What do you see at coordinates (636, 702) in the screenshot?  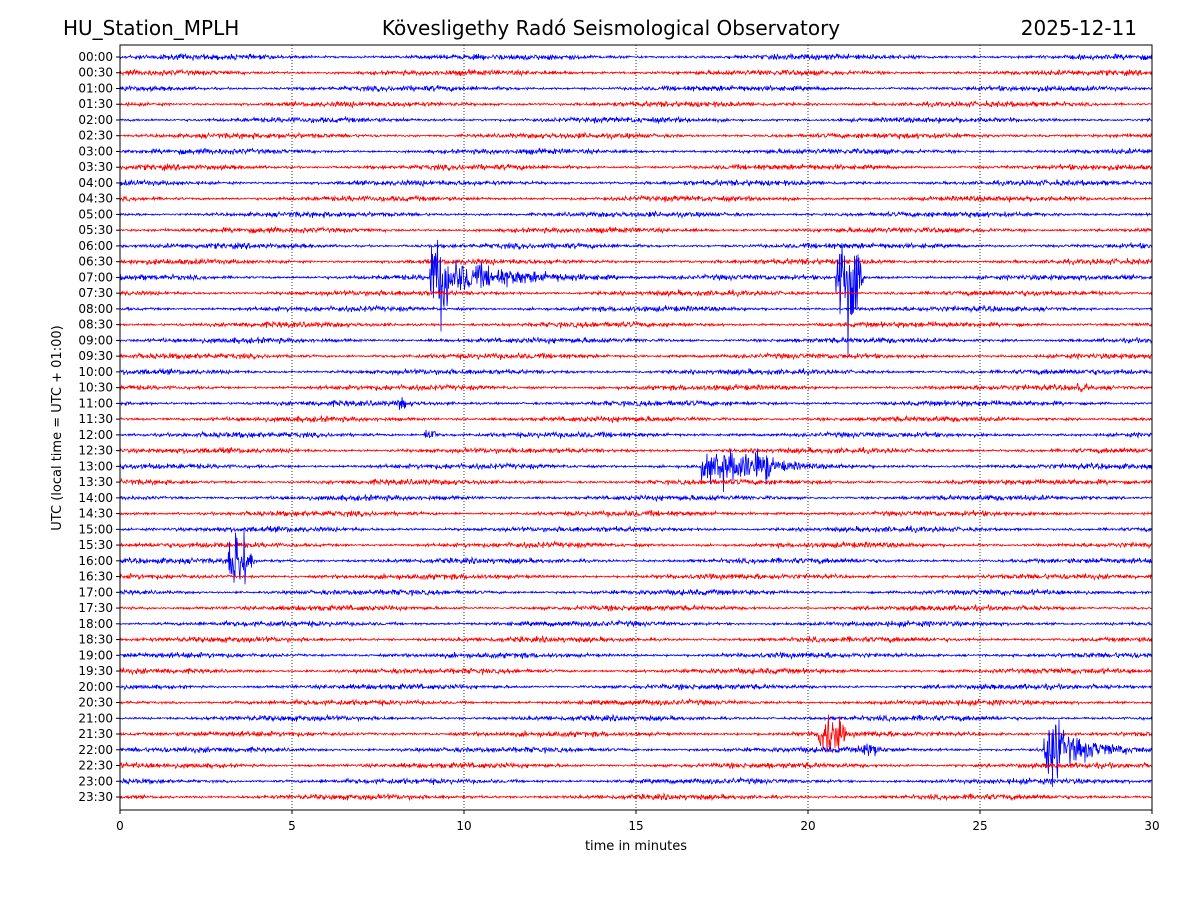 I see `trace-2030` at bounding box center [636, 702].